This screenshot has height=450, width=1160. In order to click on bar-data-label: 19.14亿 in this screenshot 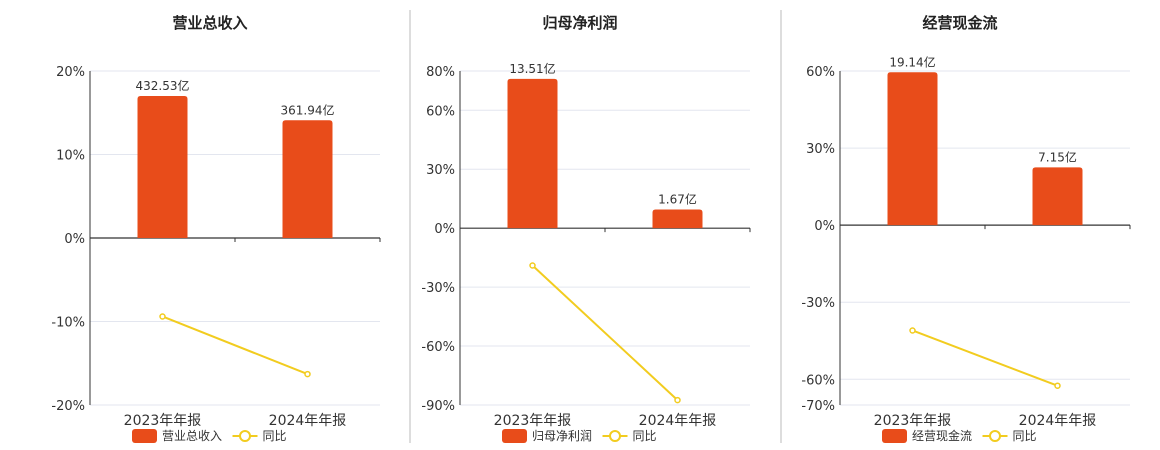, I will do `click(912, 61)`.